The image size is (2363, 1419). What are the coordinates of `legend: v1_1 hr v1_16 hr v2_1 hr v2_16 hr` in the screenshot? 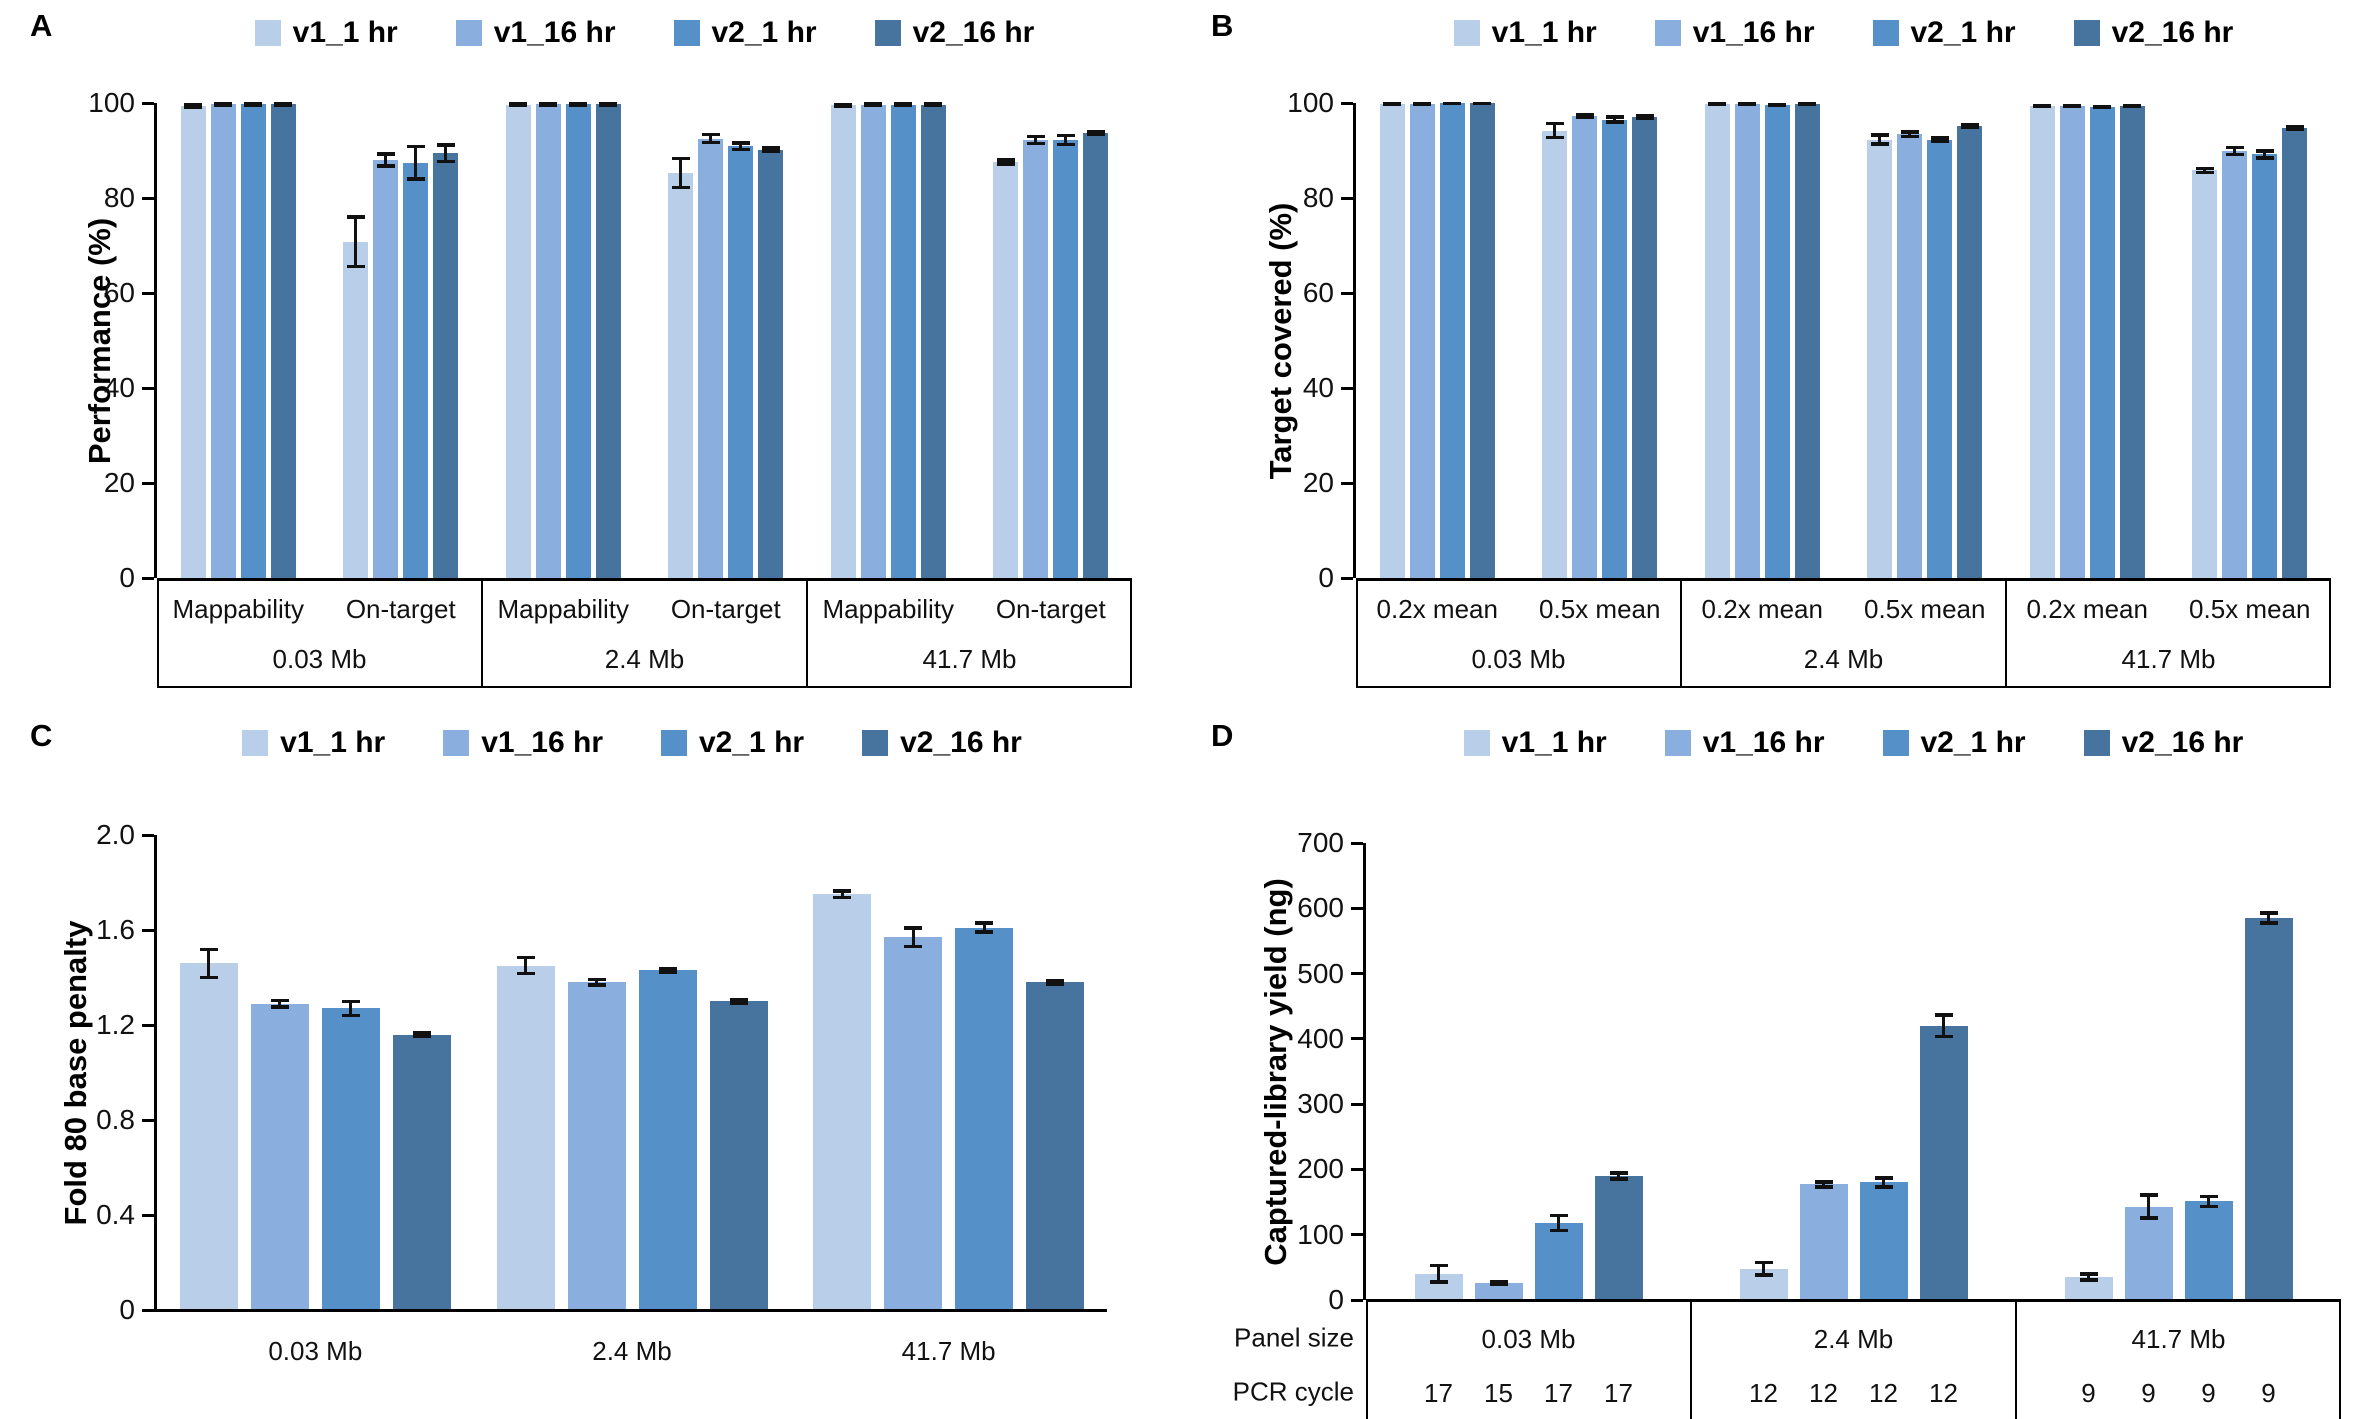 It's located at (644, 33).